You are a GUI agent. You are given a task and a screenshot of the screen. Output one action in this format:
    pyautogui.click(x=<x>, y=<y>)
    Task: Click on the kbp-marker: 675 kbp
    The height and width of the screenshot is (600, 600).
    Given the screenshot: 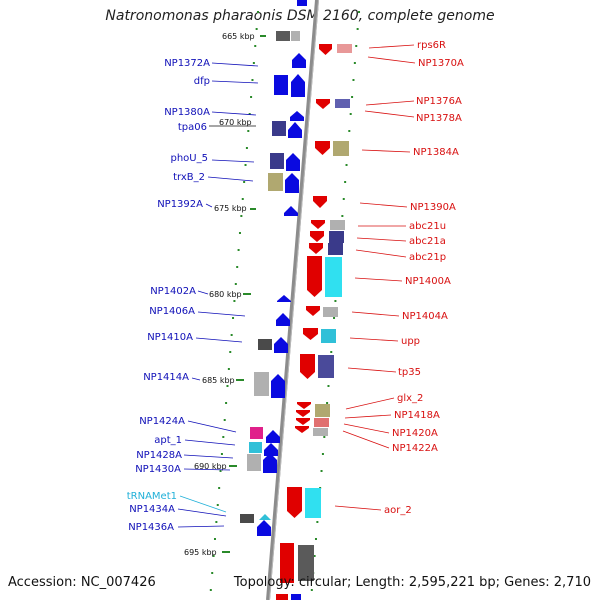 What is the action you would take?
    pyautogui.click(x=235, y=208)
    